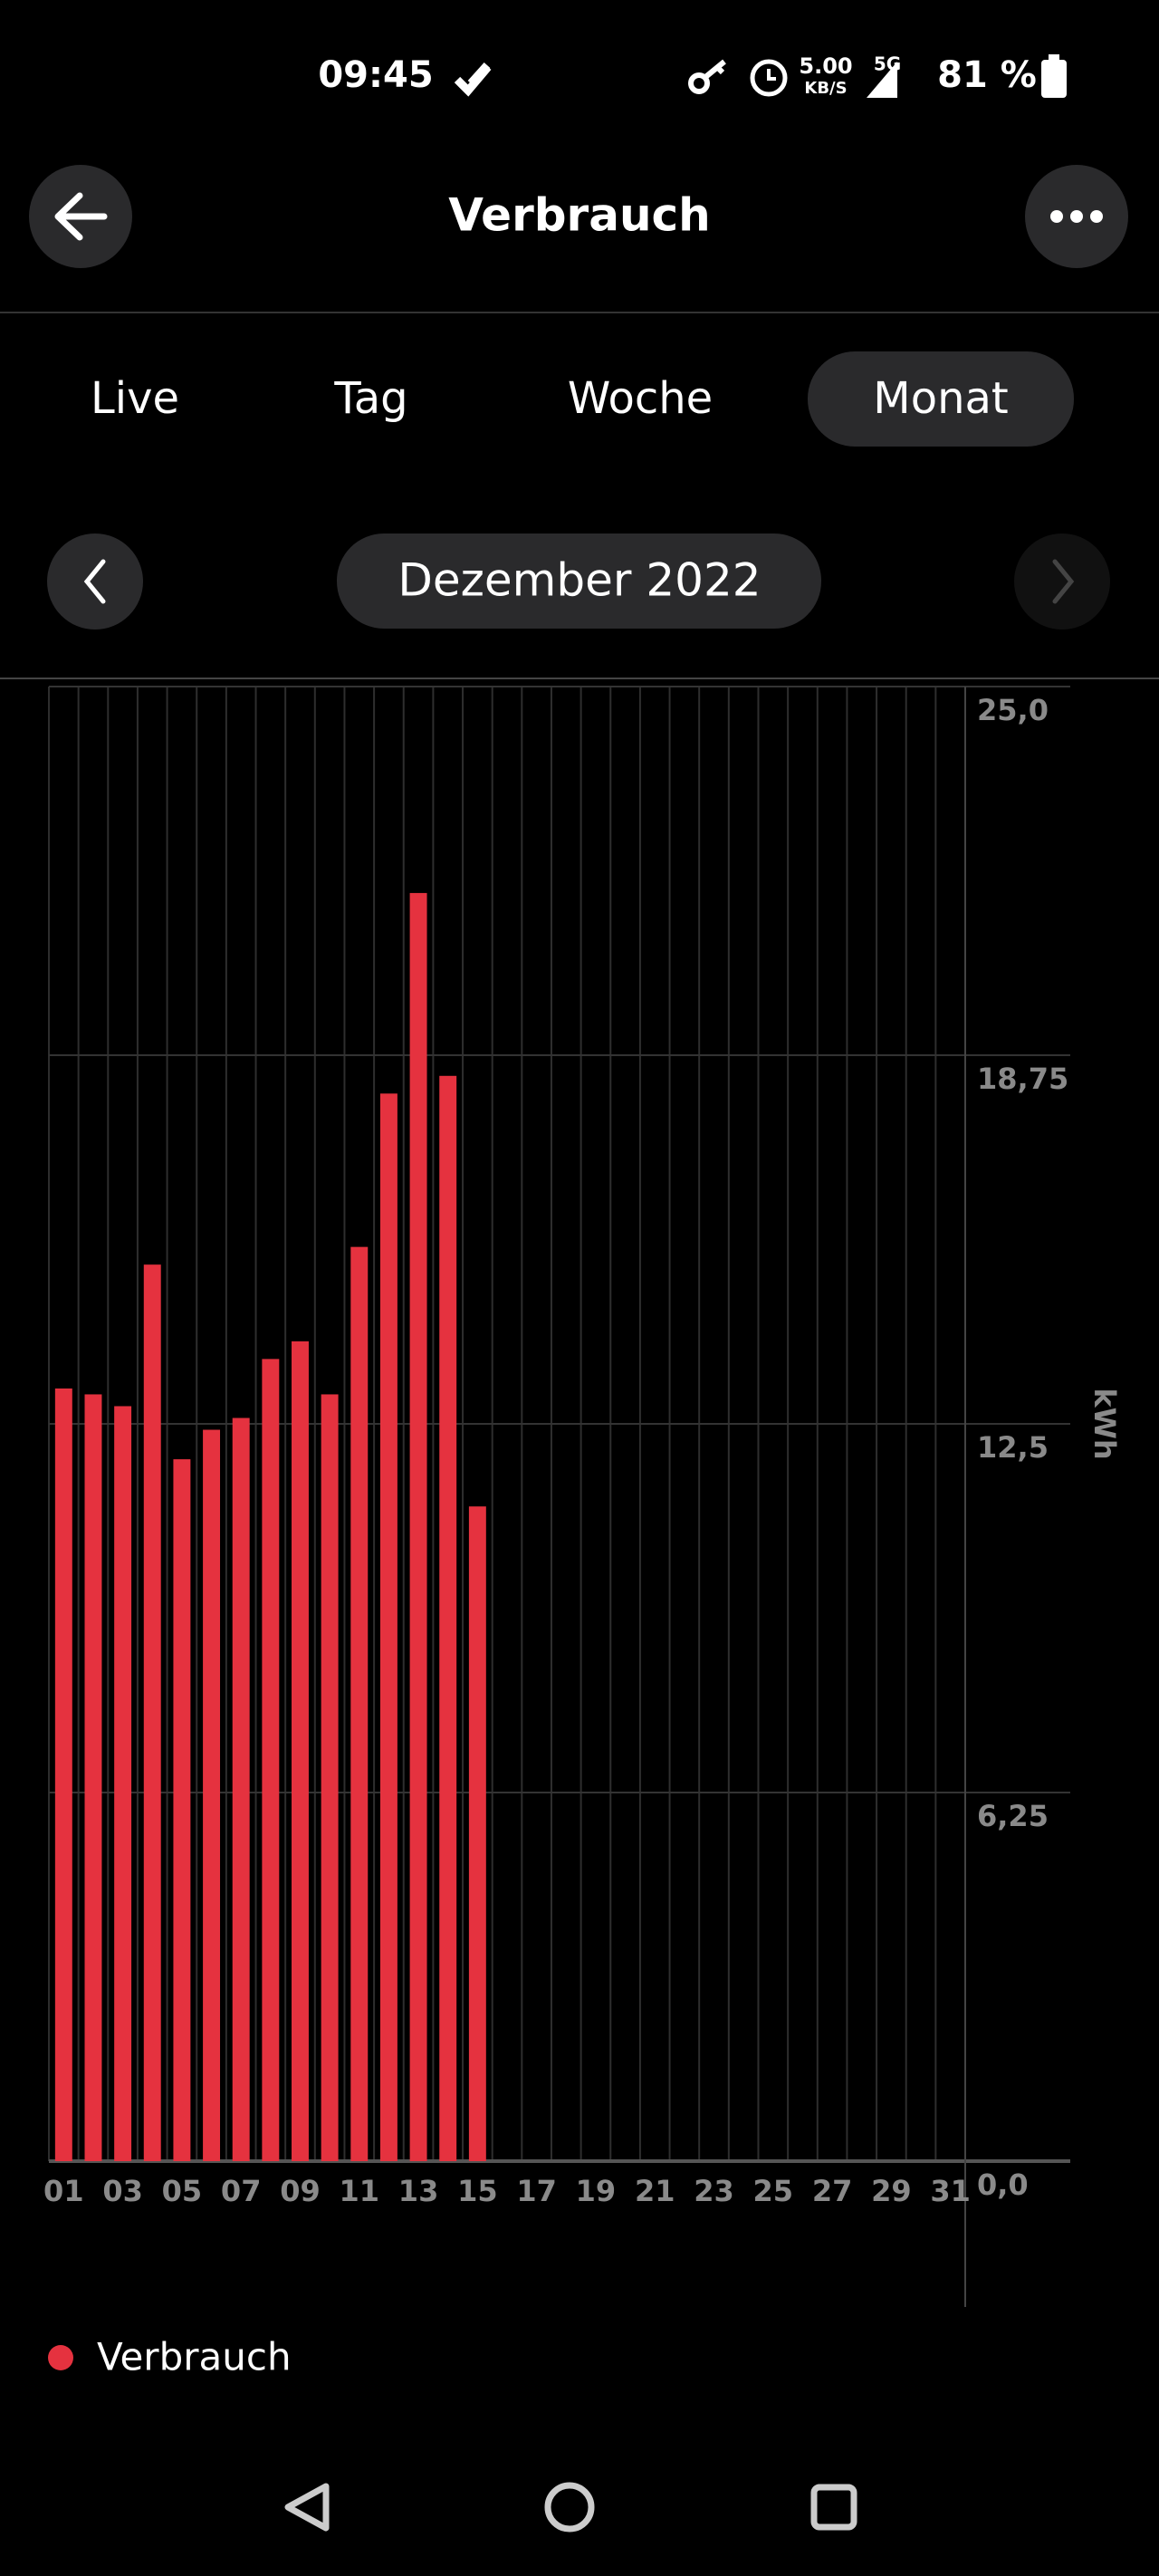 Image resolution: width=1159 pixels, height=2576 pixels. Describe the element at coordinates (1023, 1079) in the screenshot. I see `y-tick-label: 18,75` at that location.